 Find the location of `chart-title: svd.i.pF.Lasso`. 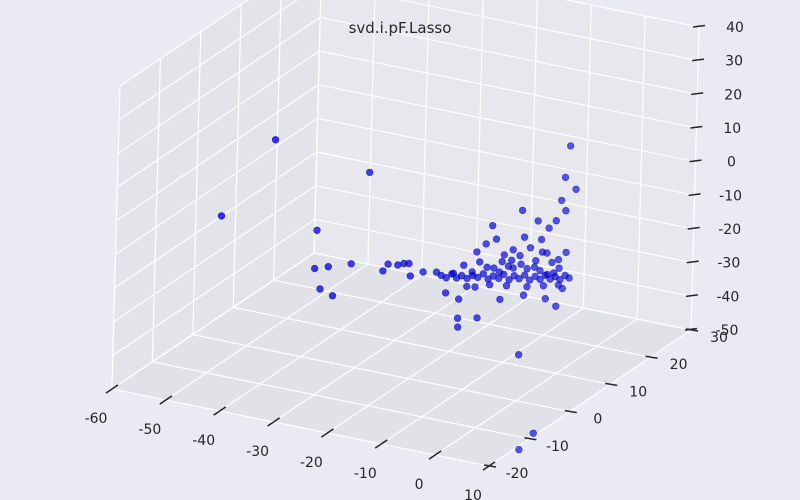

chart-title: svd.i.pF.Lasso is located at coordinates (400, 28).